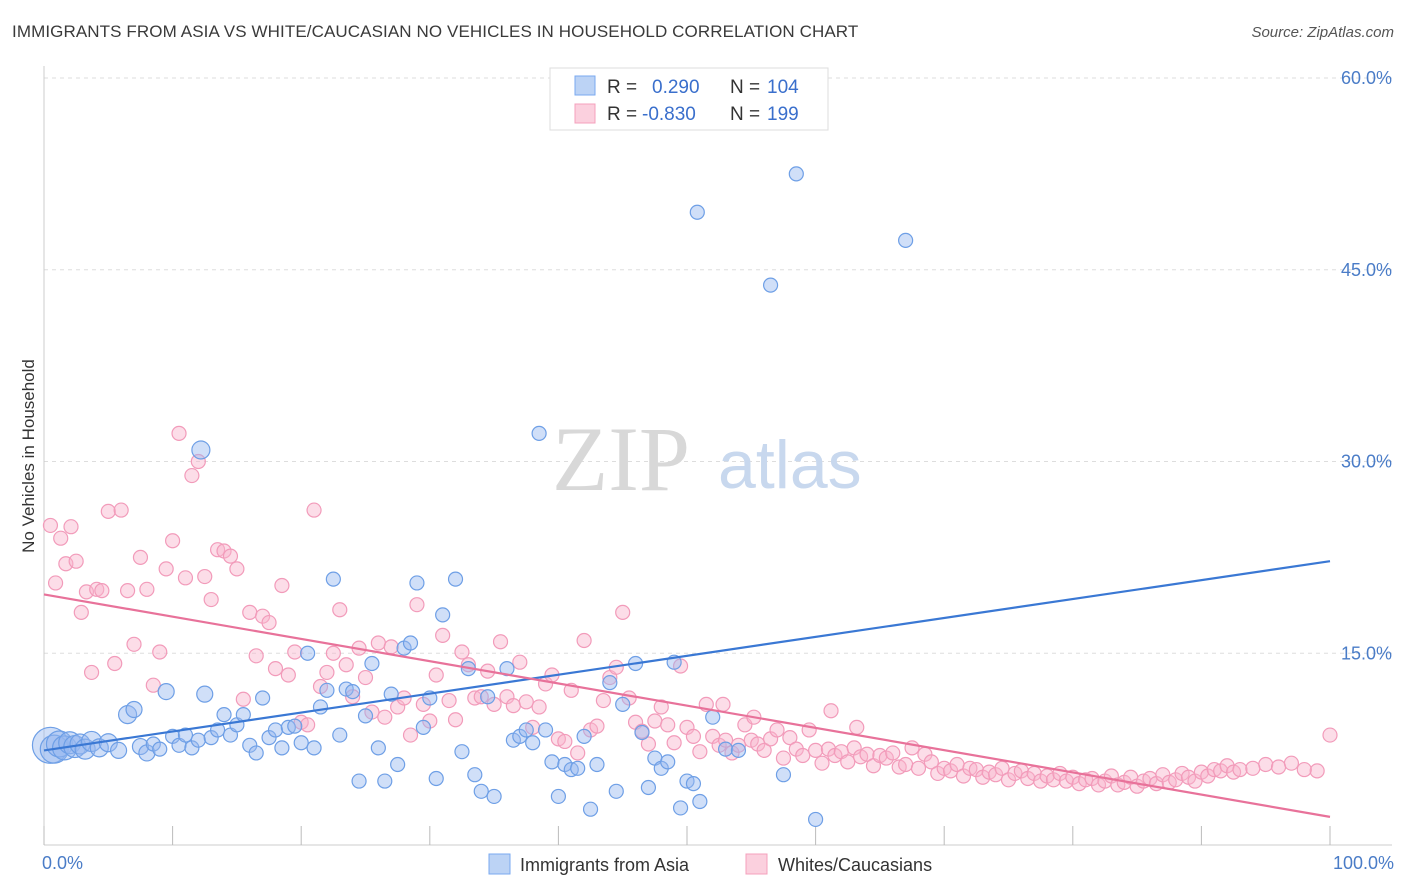  I want to click on legend-label-asia: Immigrants from Asia, so click(605, 865).